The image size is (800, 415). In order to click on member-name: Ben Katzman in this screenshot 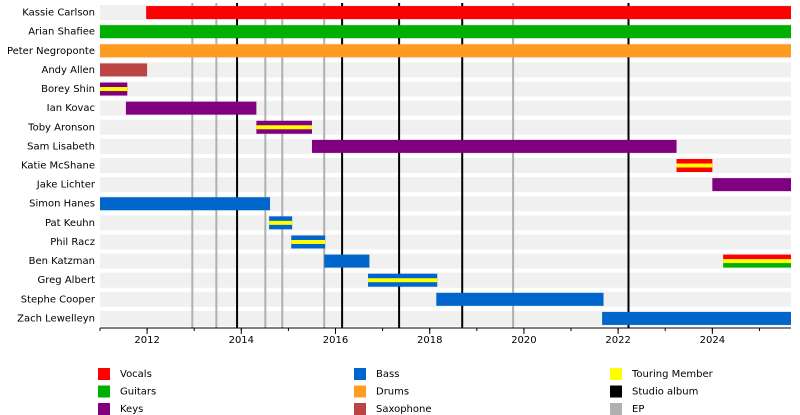, I will do `click(62, 261)`.